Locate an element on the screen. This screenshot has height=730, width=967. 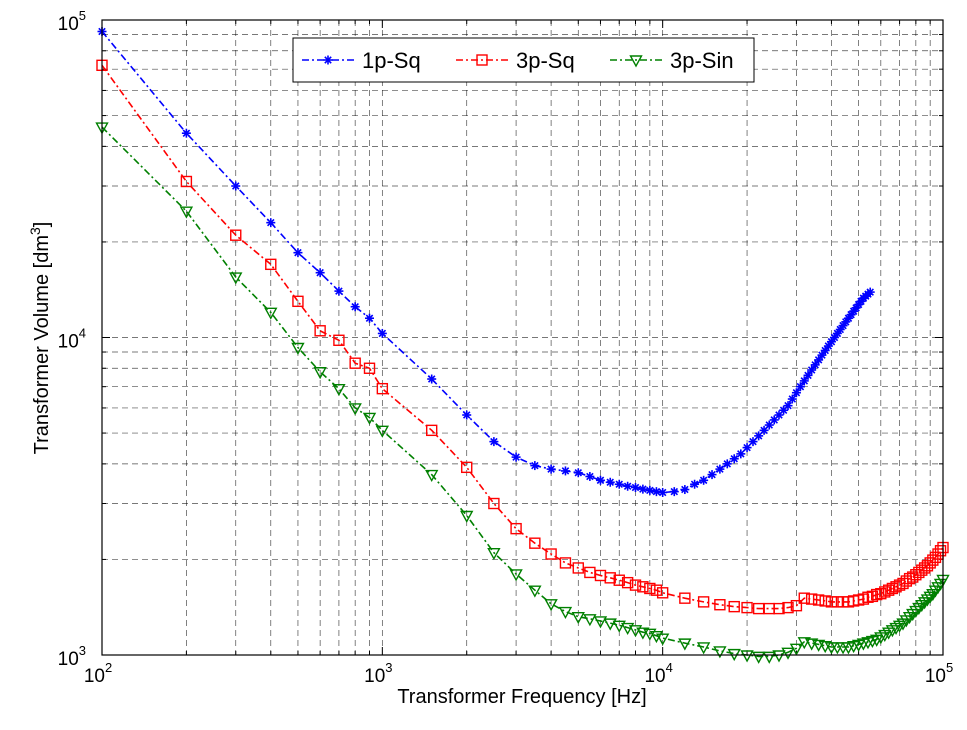
legend-item-3p-sin: 3p-Sin is located at coordinates (672, 60).